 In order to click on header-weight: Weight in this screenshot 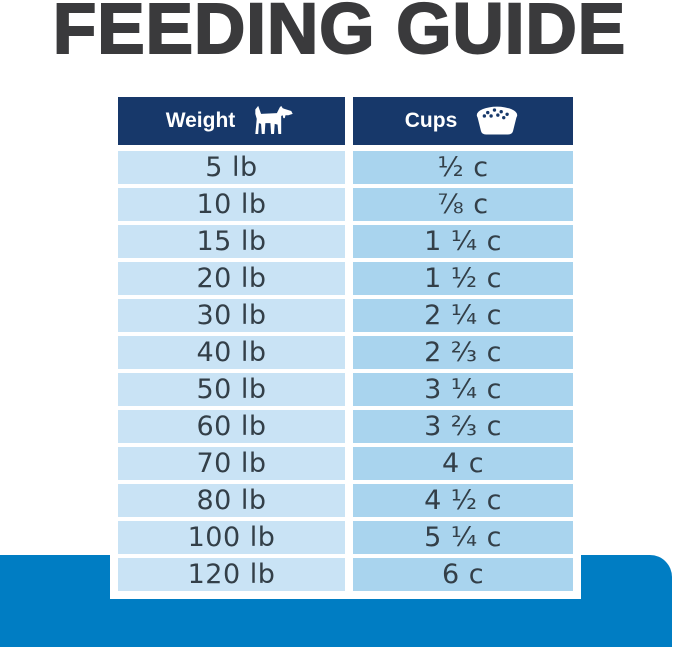, I will do `click(231, 121)`.